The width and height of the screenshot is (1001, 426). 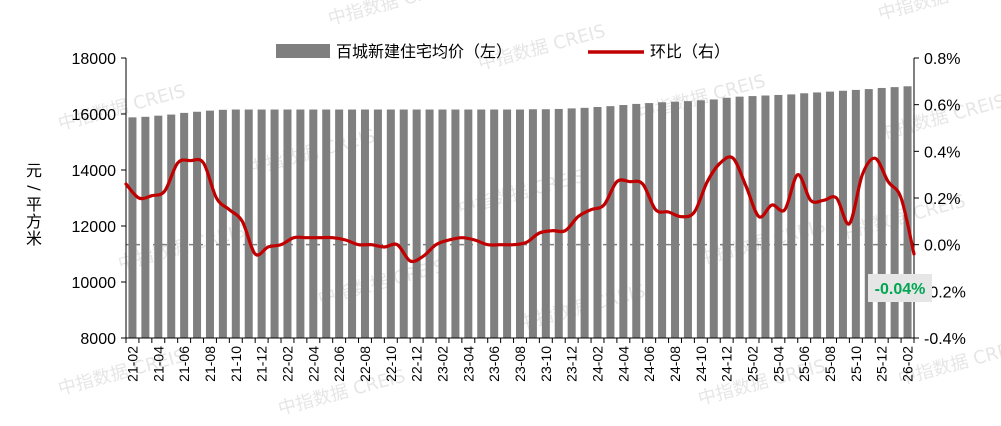 I want to click on left-tick-label: 8000, so click(x=98, y=339).